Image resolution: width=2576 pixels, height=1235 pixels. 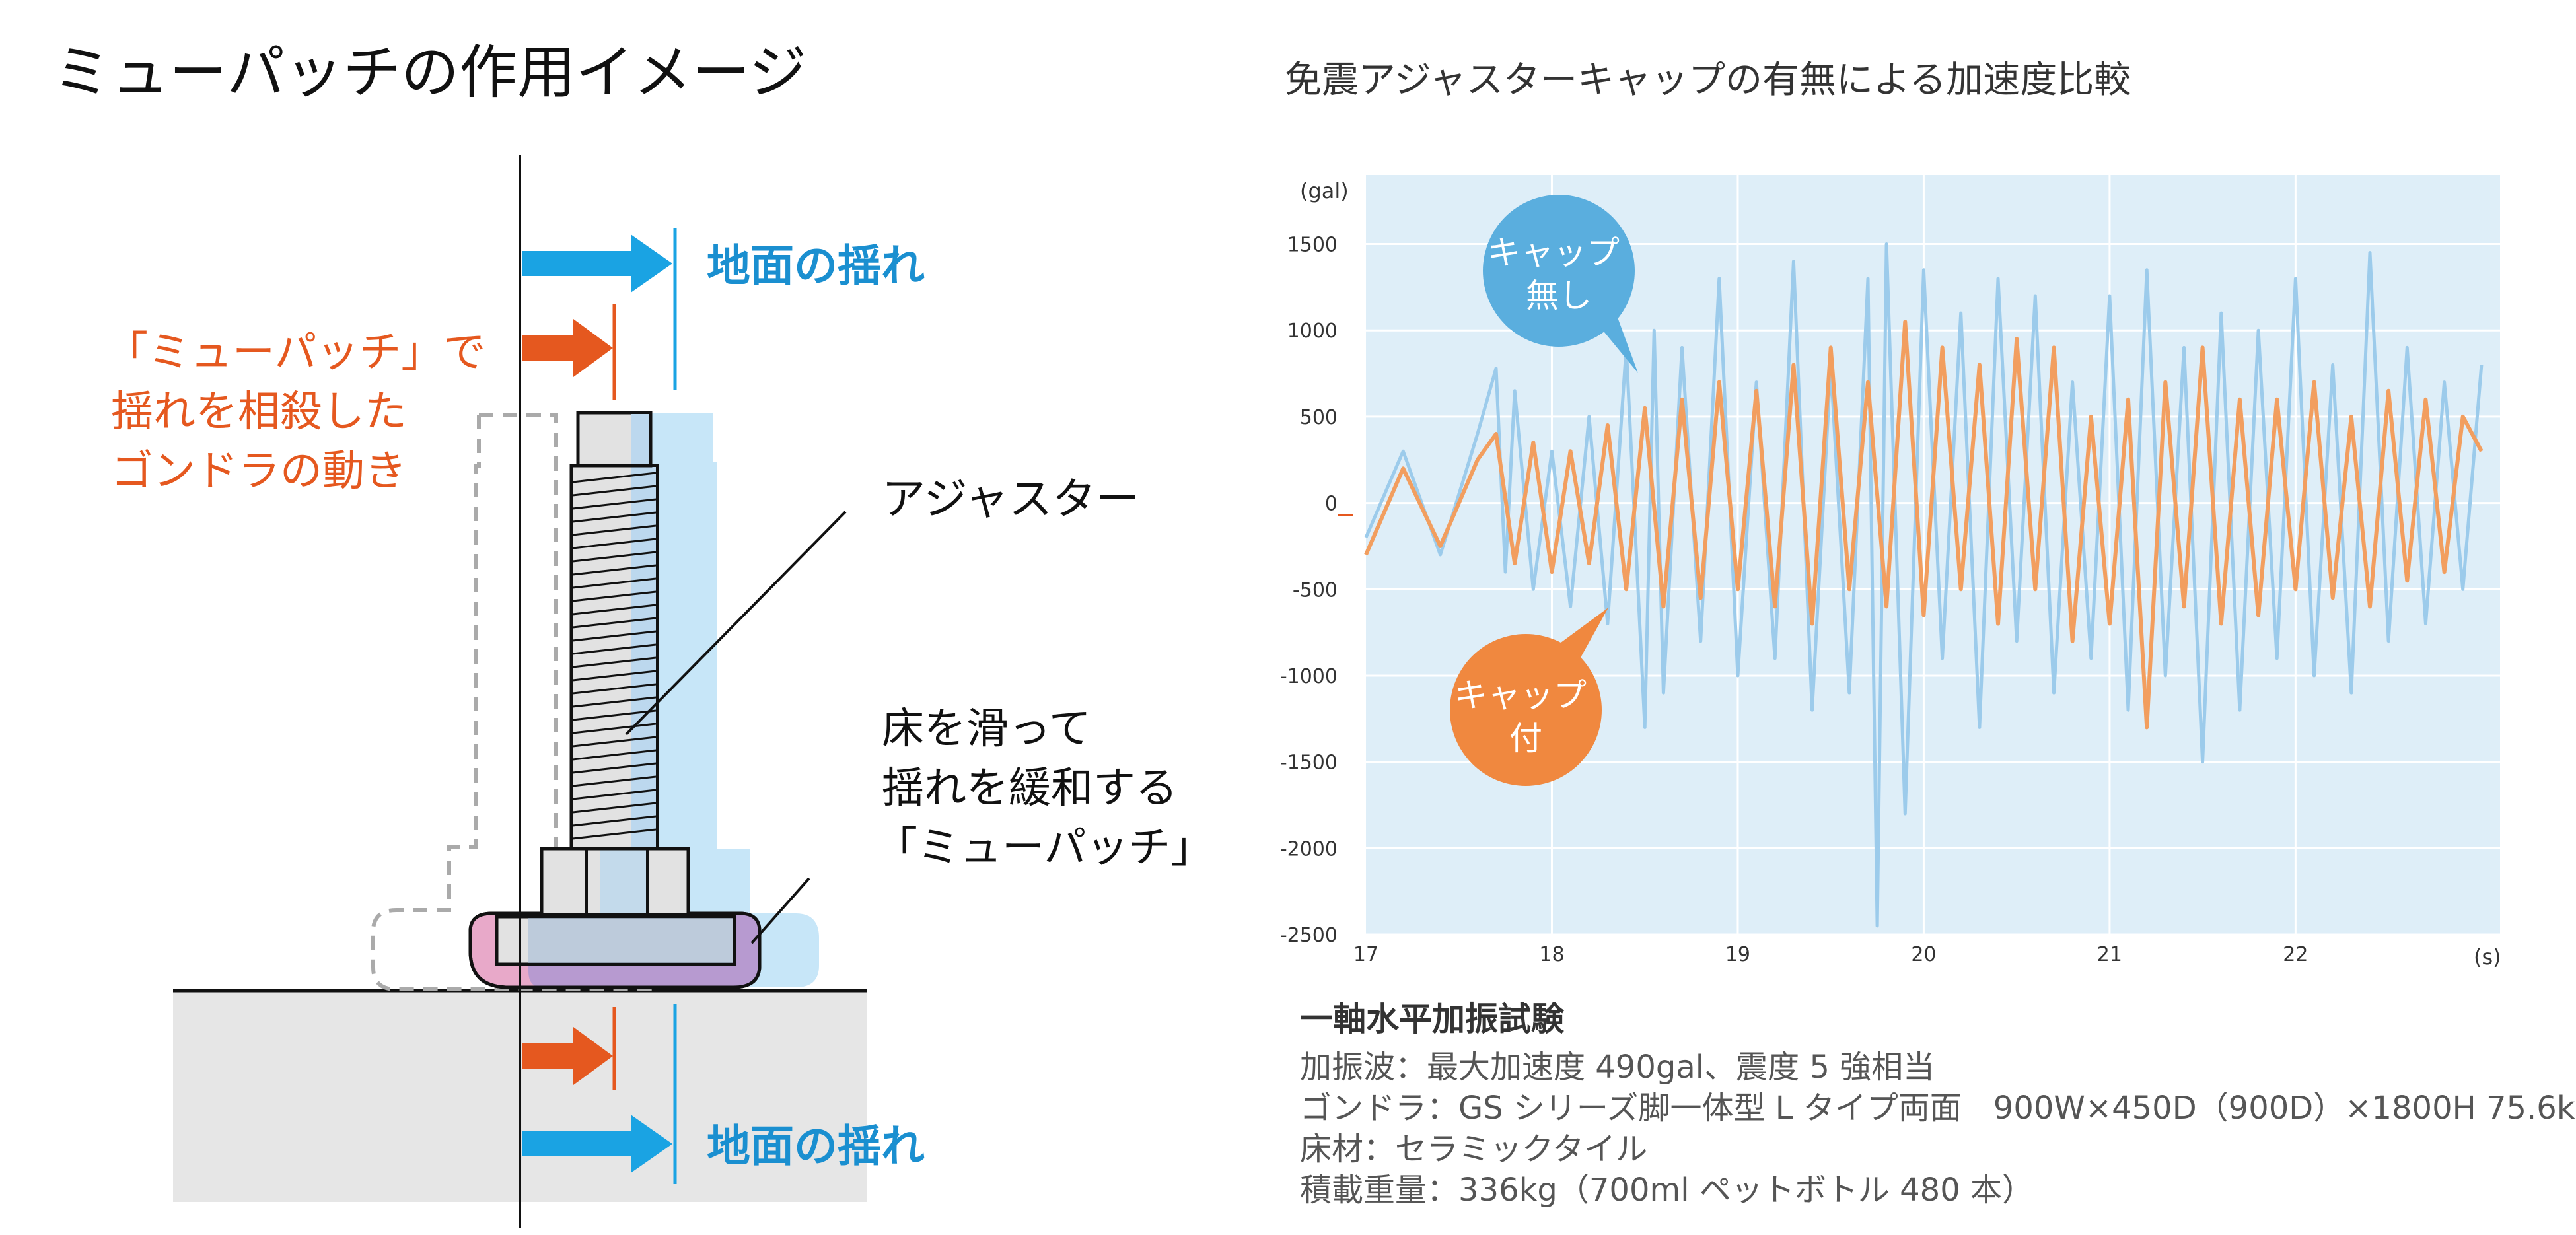 I want to click on ground-shake-label-top: 地面の揺れ, so click(x=816, y=265).